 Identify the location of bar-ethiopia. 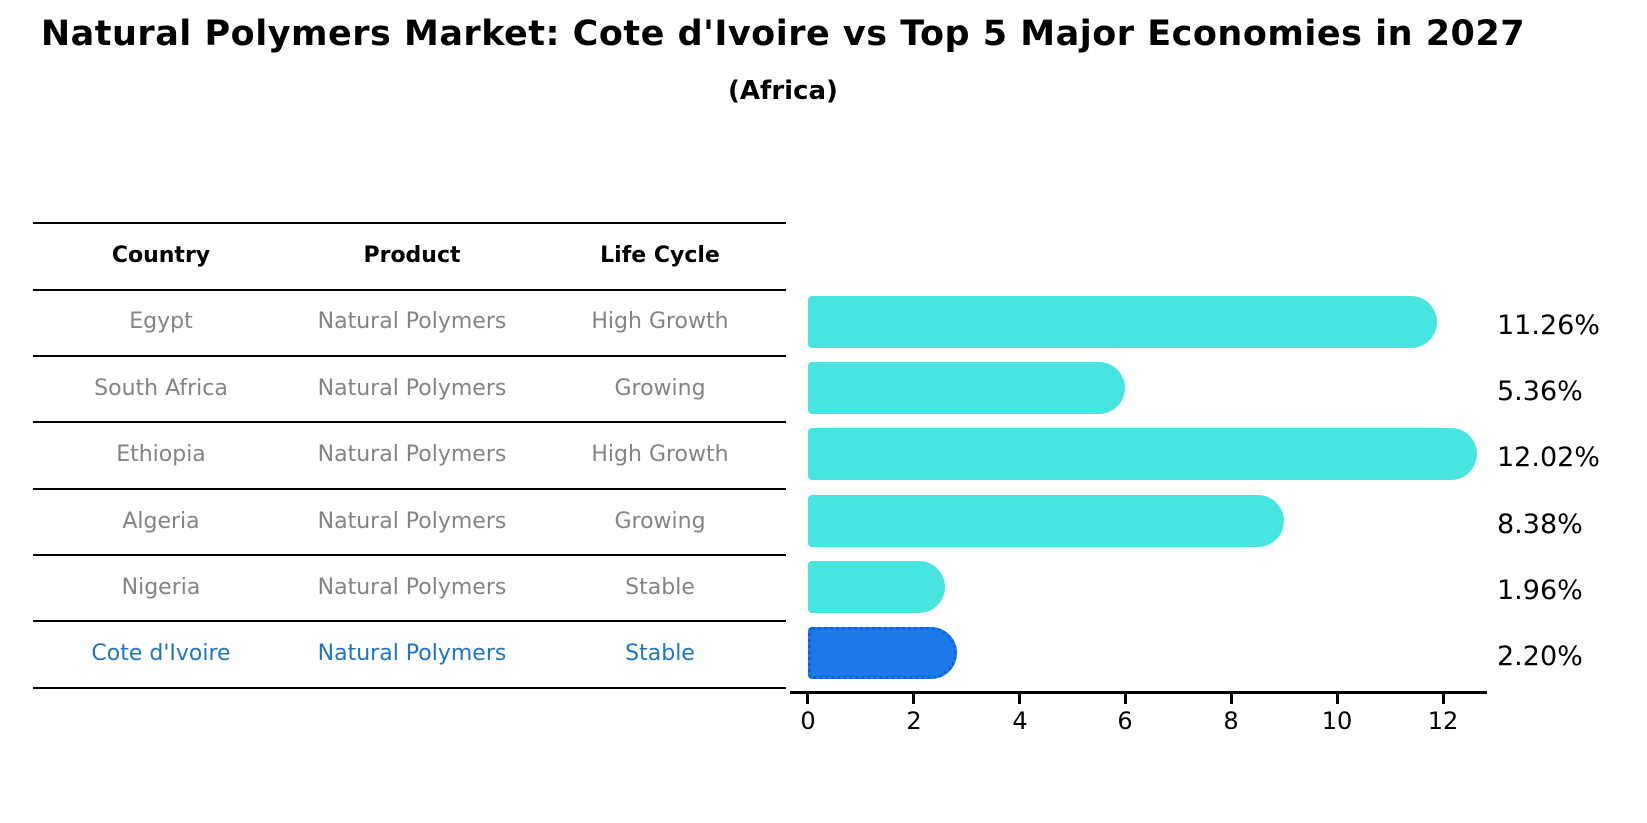
(1142, 454).